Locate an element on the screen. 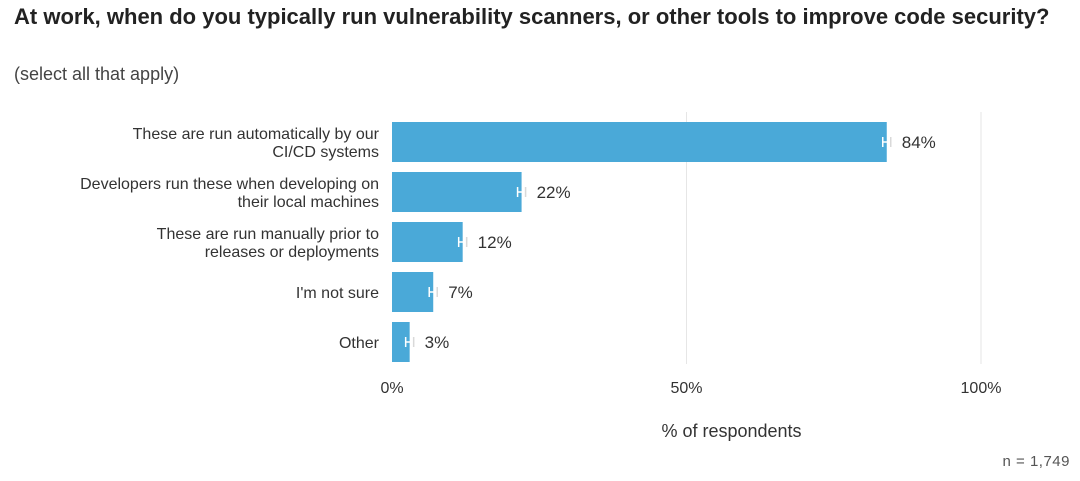 The image size is (1080, 481). x-tick-label: 50% is located at coordinates (686, 388).